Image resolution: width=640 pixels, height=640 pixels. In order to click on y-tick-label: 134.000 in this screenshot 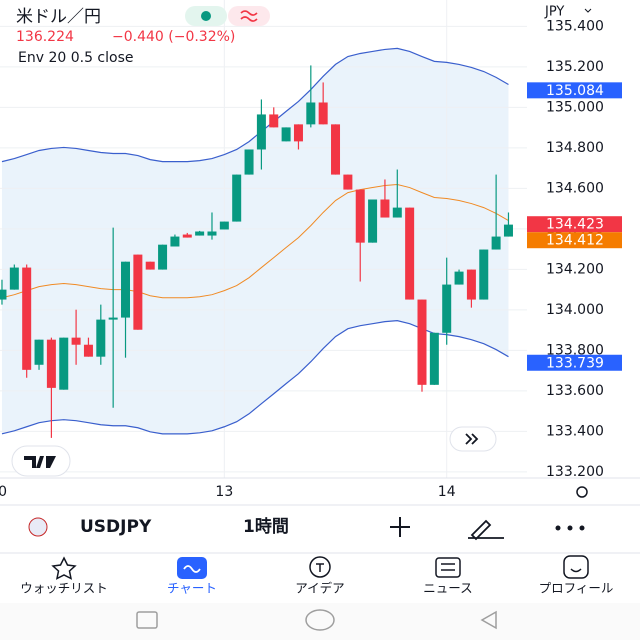, I will do `click(575, 310)`.